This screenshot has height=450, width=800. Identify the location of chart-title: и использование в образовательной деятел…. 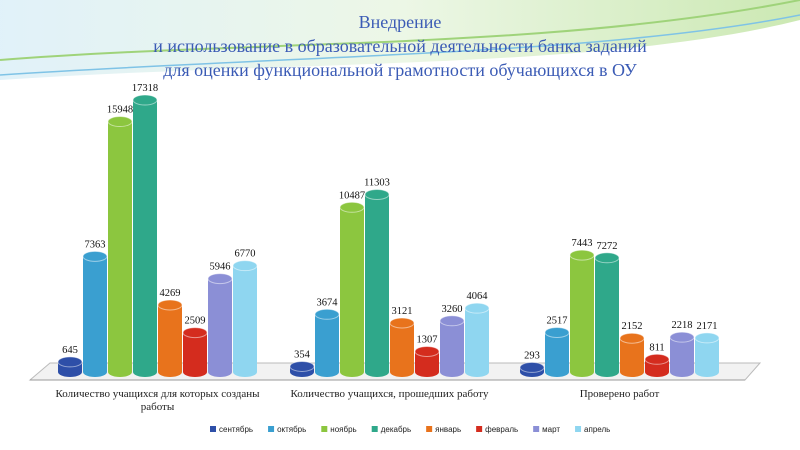
(400, 46).